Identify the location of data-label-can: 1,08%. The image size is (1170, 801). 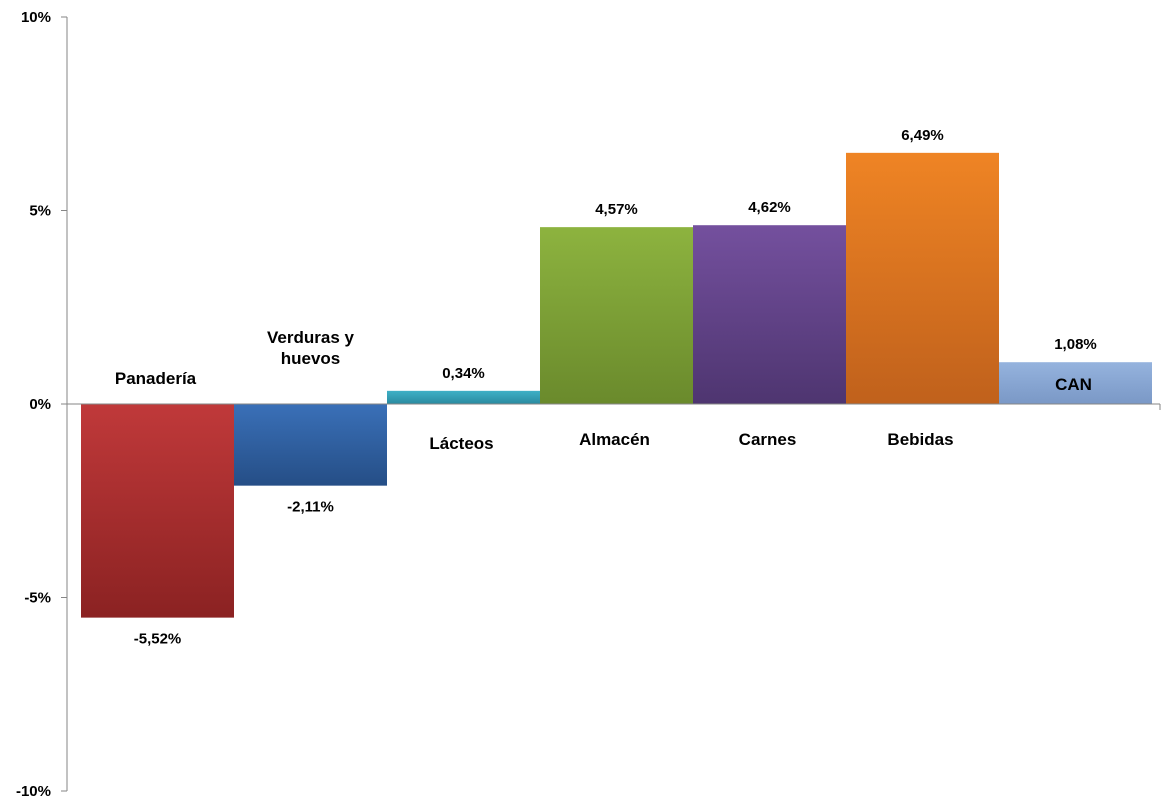
(1075, 344).